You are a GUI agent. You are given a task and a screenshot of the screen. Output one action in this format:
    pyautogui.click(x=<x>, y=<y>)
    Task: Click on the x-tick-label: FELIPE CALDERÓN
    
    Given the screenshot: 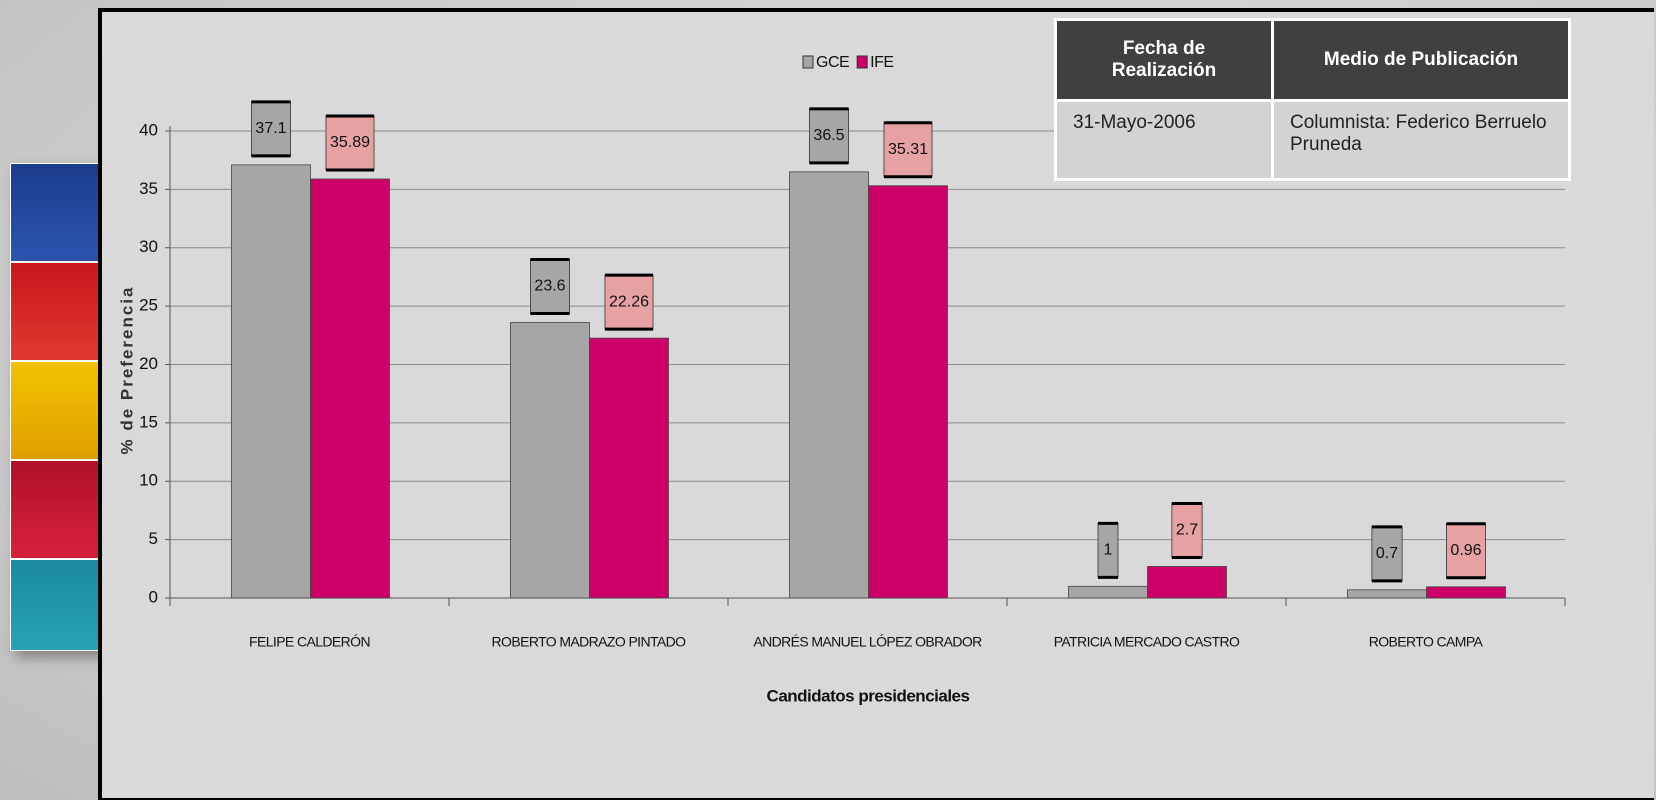 What is the action you would take?
    pyautogui.click(x=309, y=642)
    